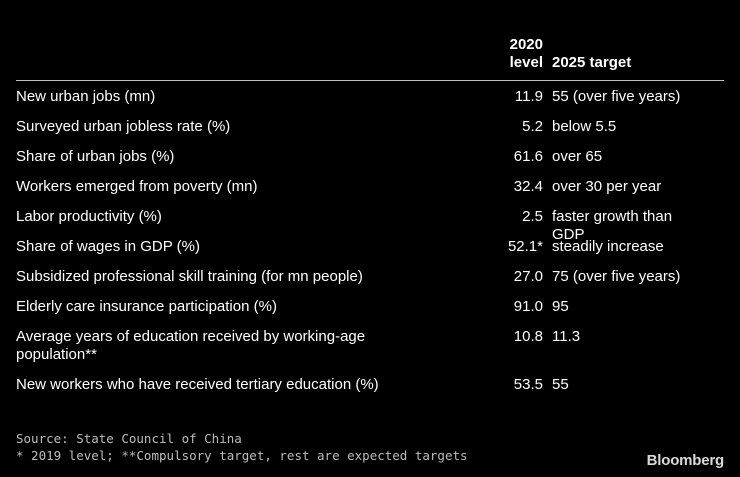 The image size is (740, 477). Describe the element at coordinates (616, 276) in the screenshot. I see `row-2025-target: 75 (over five years)` at that location.